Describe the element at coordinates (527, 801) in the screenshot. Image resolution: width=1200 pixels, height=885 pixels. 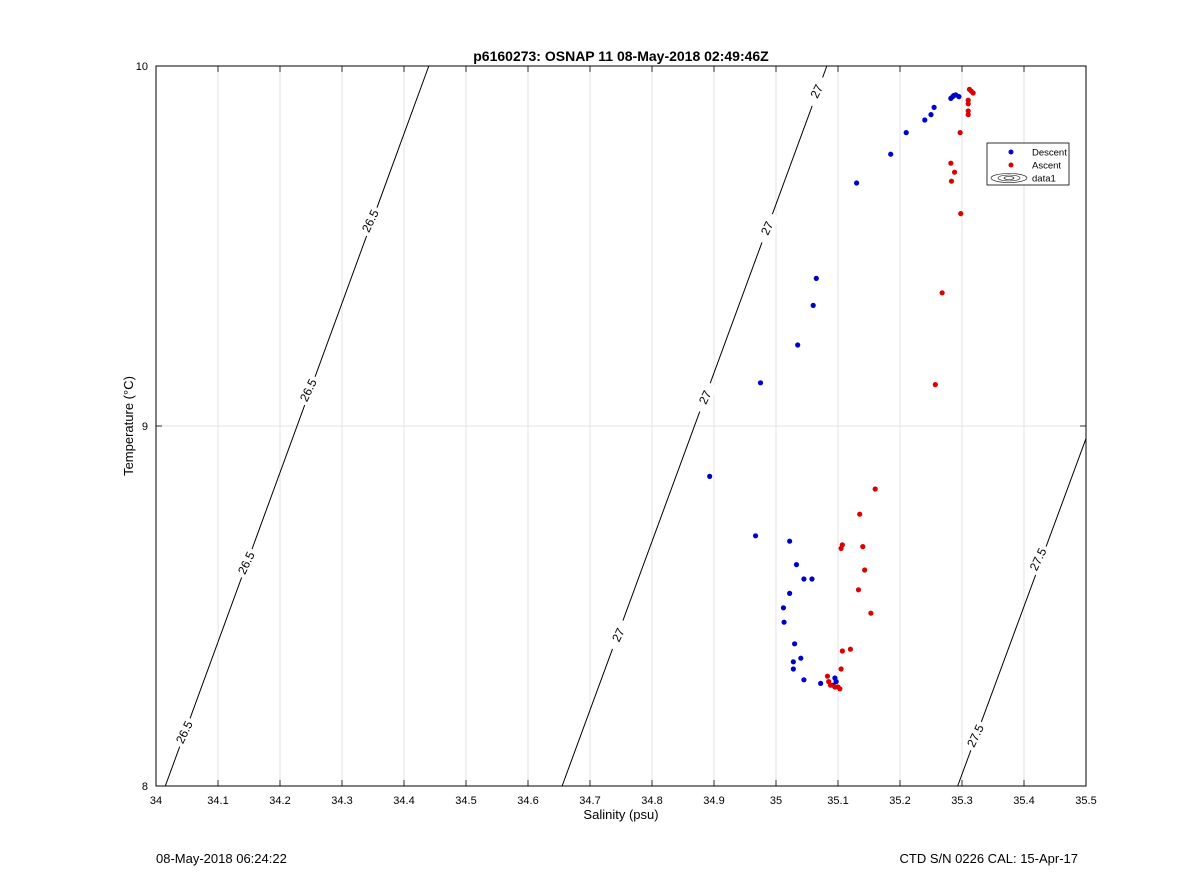
I see `x-tick-label: 34.6` at that location.